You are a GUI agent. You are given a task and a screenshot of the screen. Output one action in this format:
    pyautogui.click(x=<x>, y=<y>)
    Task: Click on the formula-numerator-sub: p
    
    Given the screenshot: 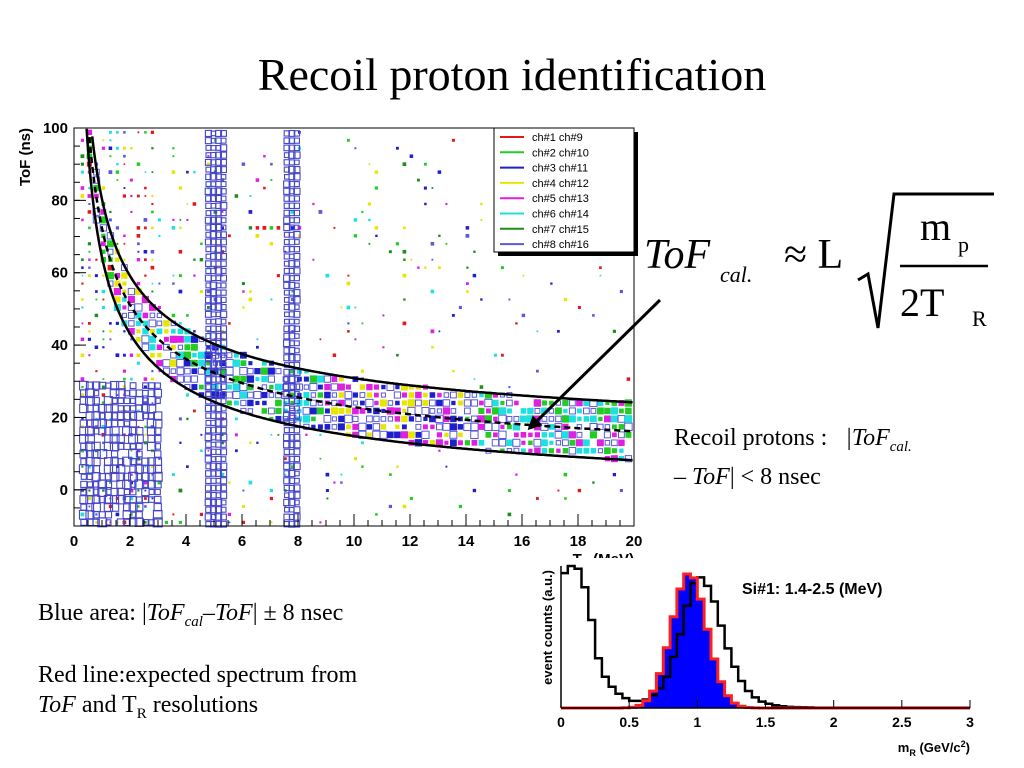 What is the action you would take?
    pyautogui.click(x=963, y=244)
    